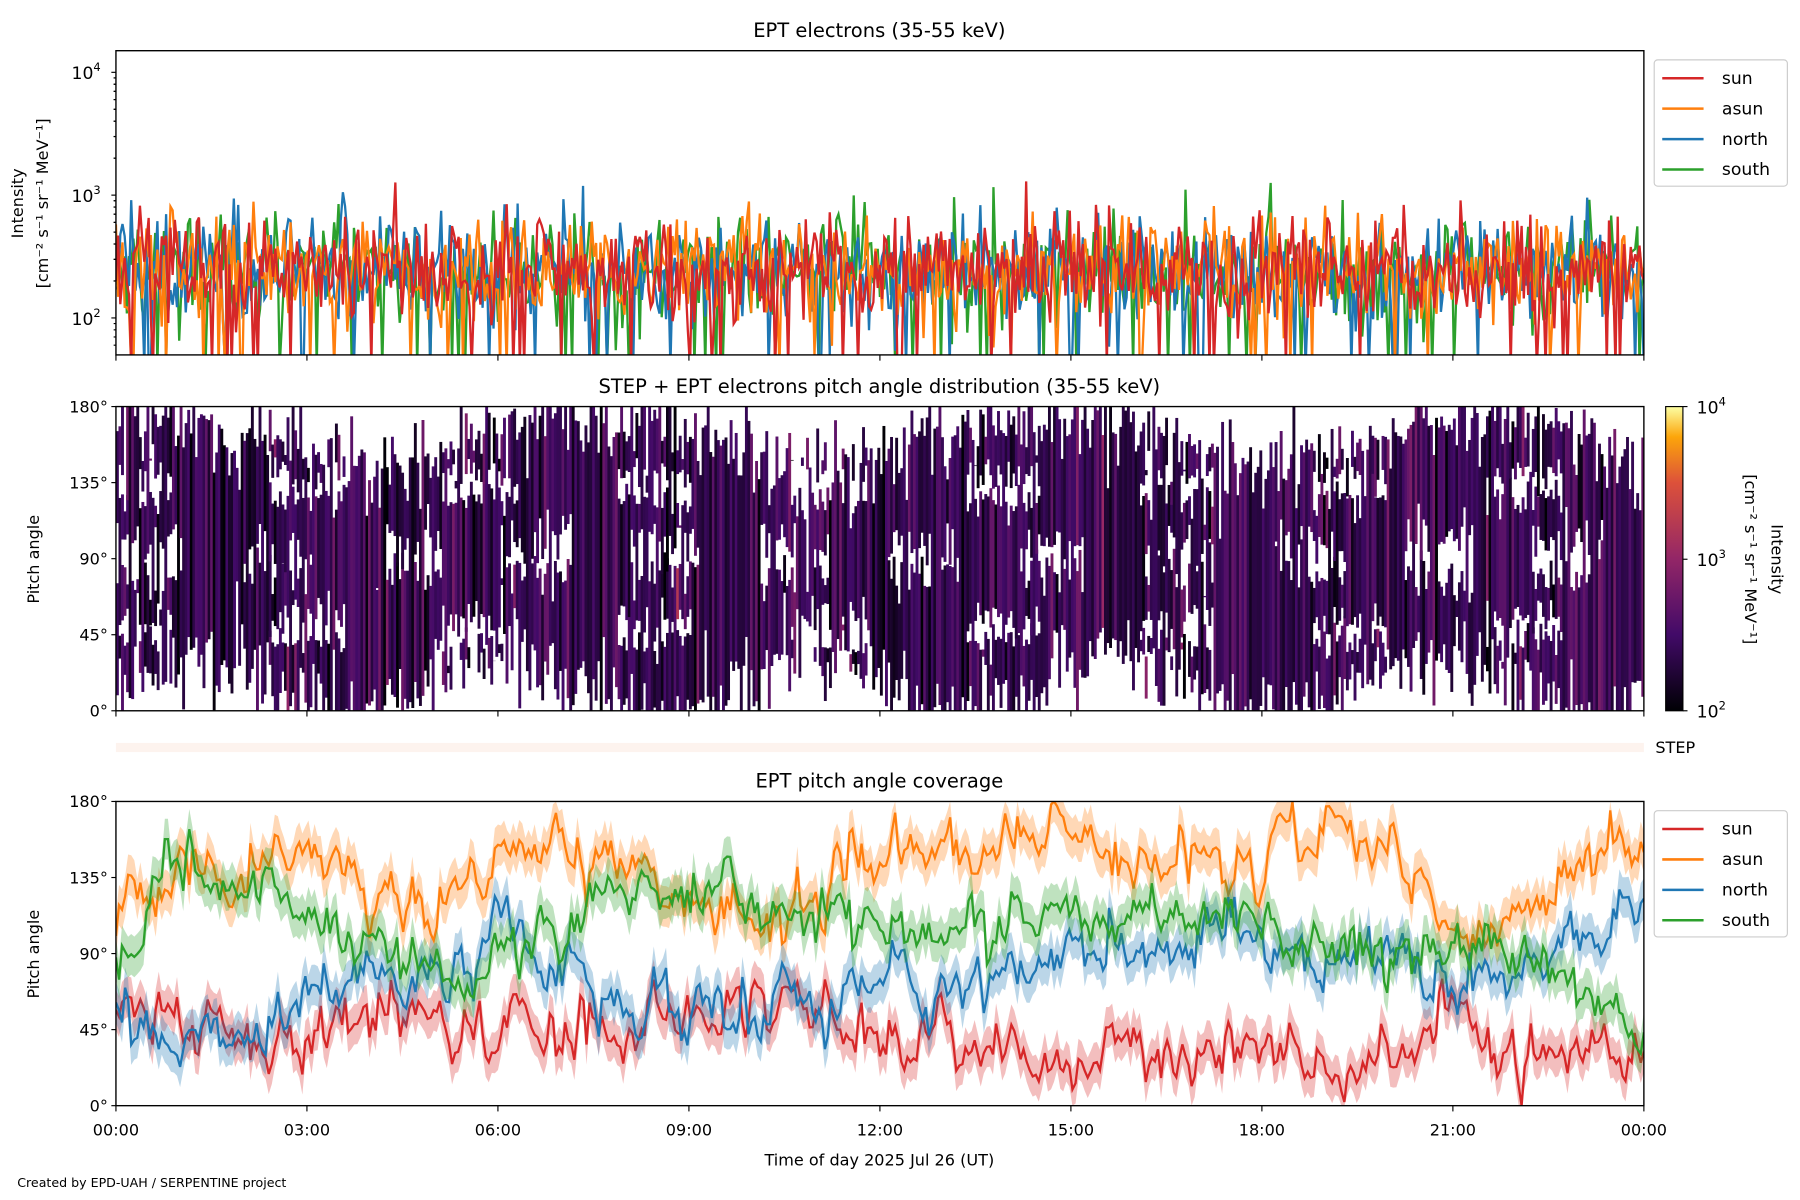 The width and height of the screenshot is (1800, 1200). What do you see at coordinates (17, 203) in the screenshot?
I see `panel1-ylabel-1: Intensity` at bounding box center [17, 203].